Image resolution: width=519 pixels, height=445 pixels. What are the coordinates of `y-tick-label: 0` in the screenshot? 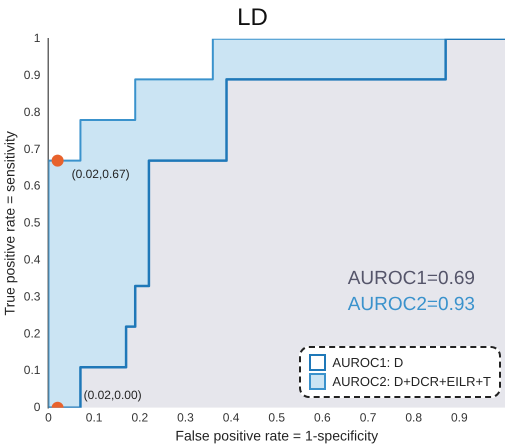 It's located at (37, 407).